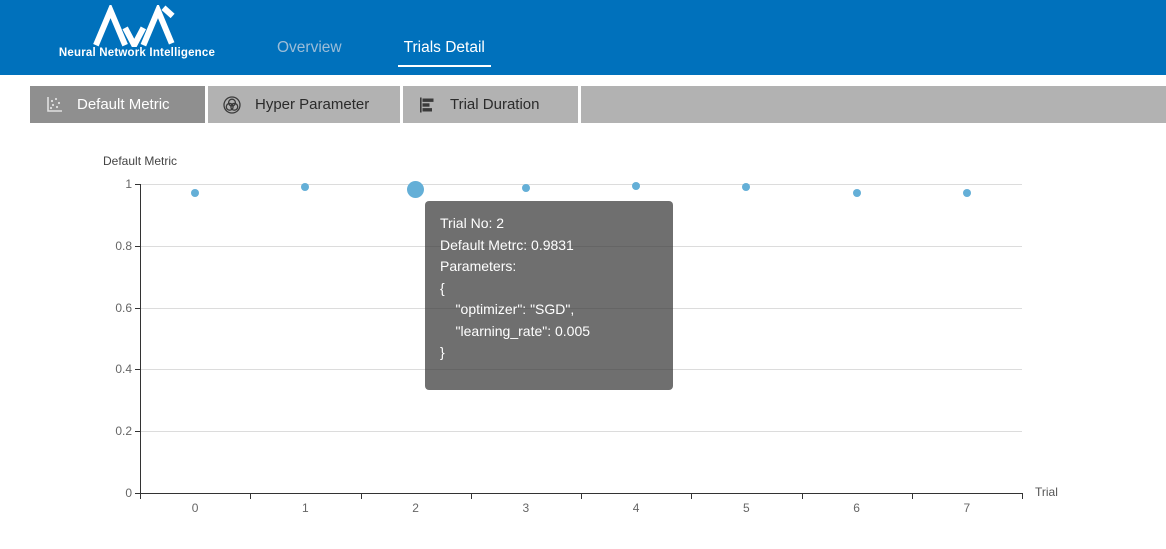 This screenshot has width=1166, height=549. What do you see at coordinates (515, 330) in the screenshot?
I see `tooltip-line: "learning_rate": 0.005` at bounding box center [515, 330].